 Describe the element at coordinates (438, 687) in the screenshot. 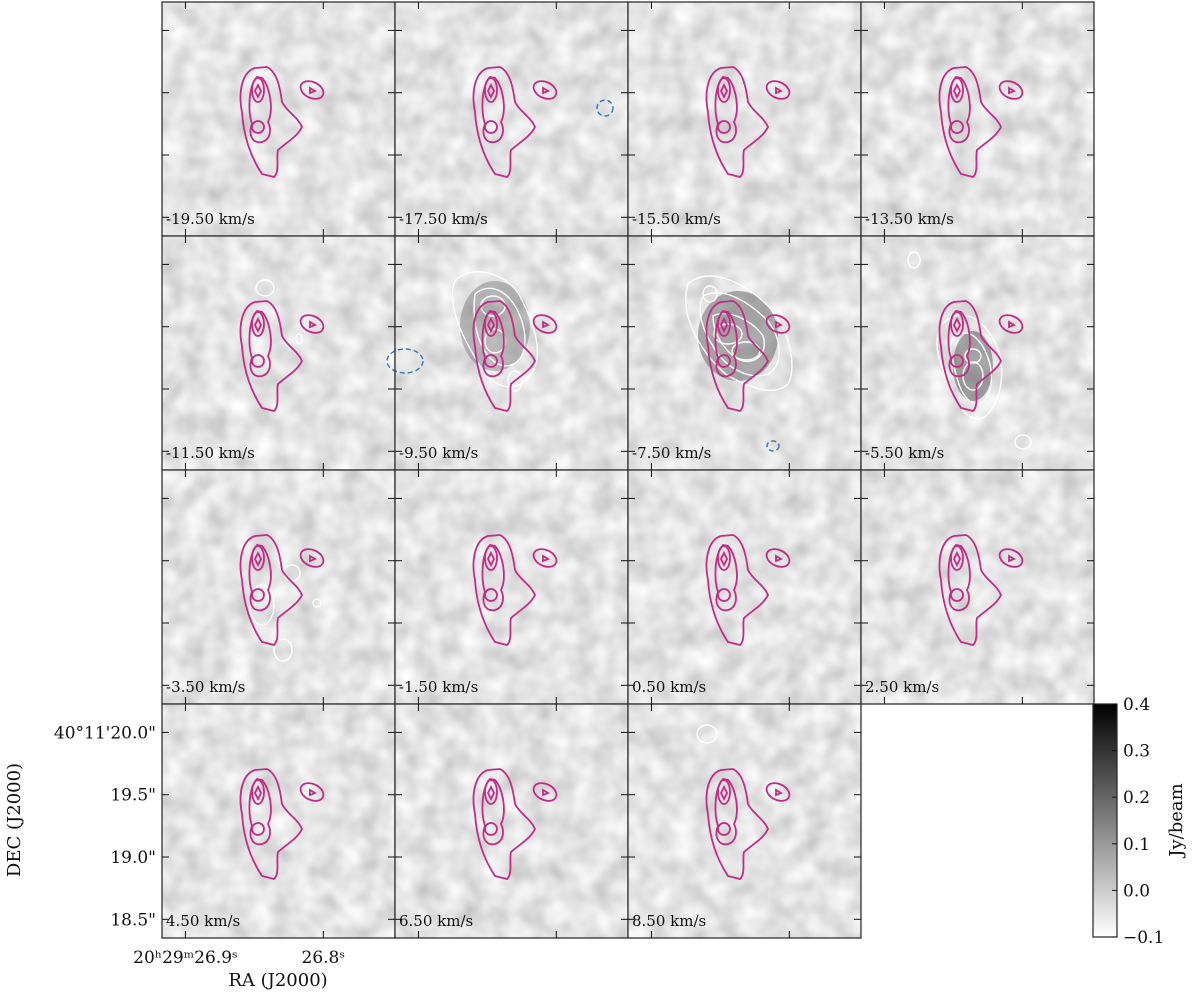

I see `channel-label: -1.50 km/s` at that location.